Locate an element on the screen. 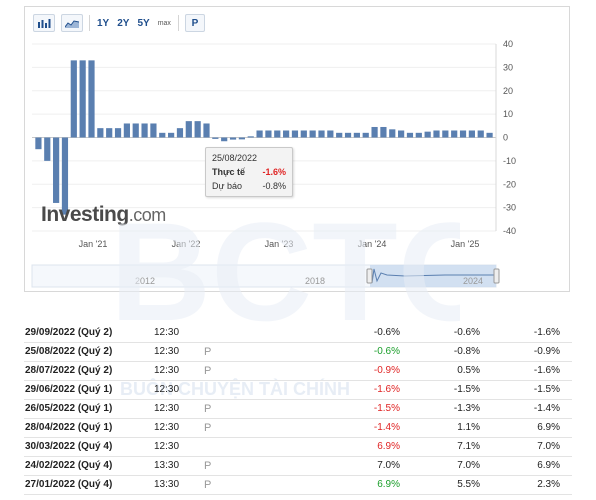 This screenshot has width=596, height=500. y-tick-label: -40 is located at coordinates (509, 231).